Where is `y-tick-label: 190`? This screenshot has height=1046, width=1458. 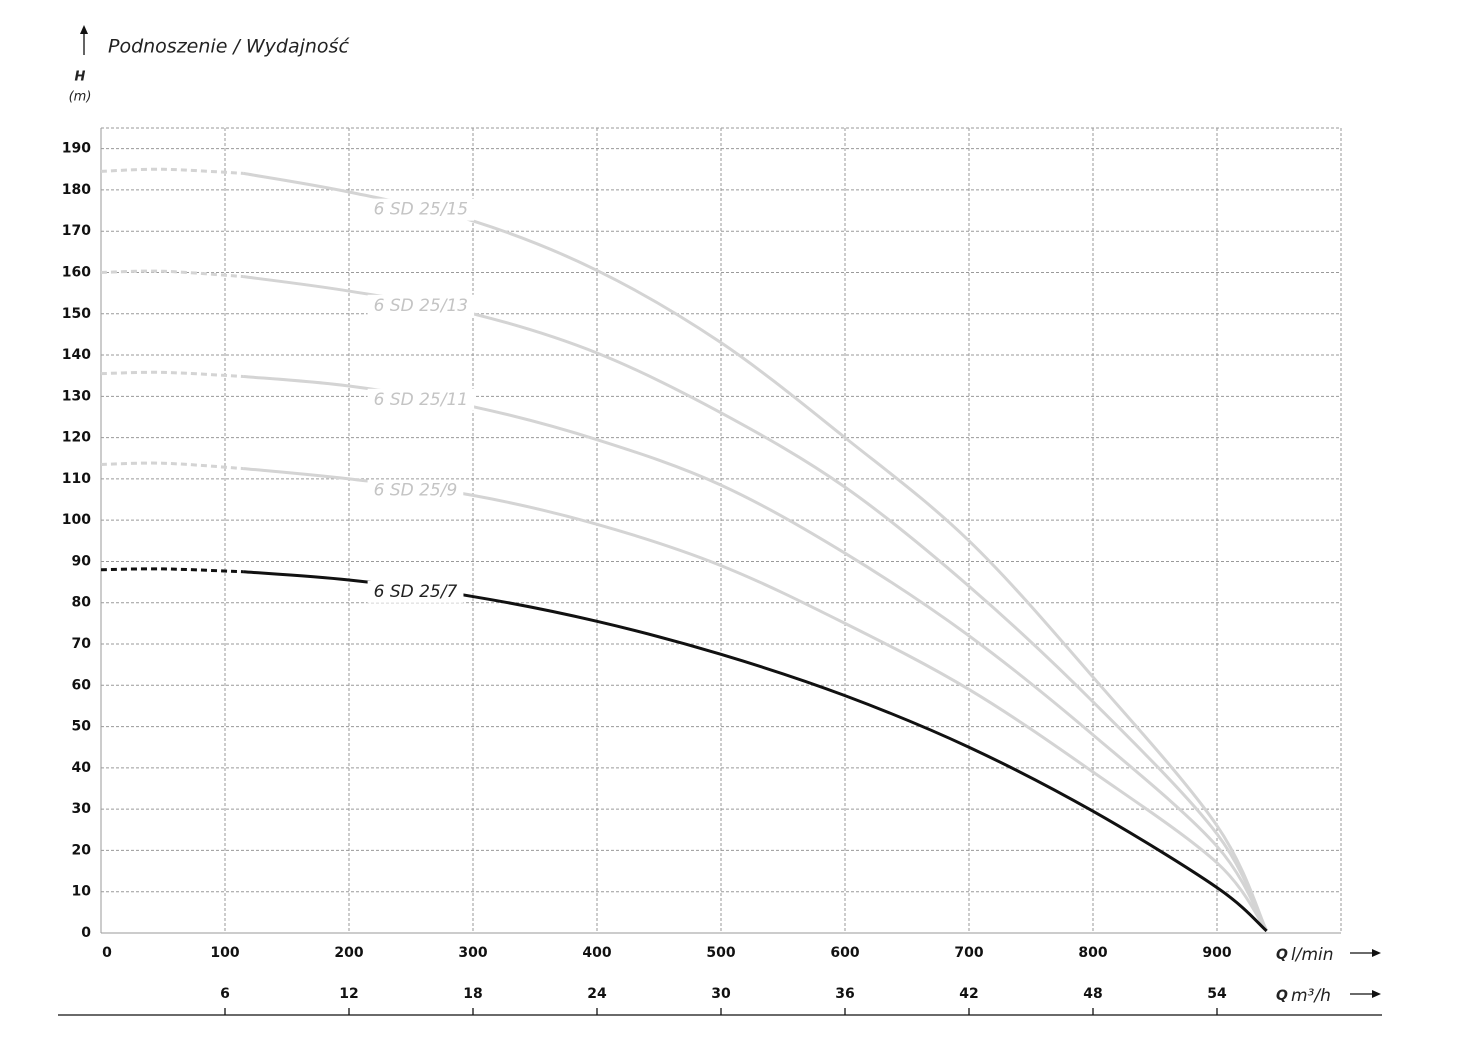
y-tick-label: 190 is located at coordinates (76, 149).